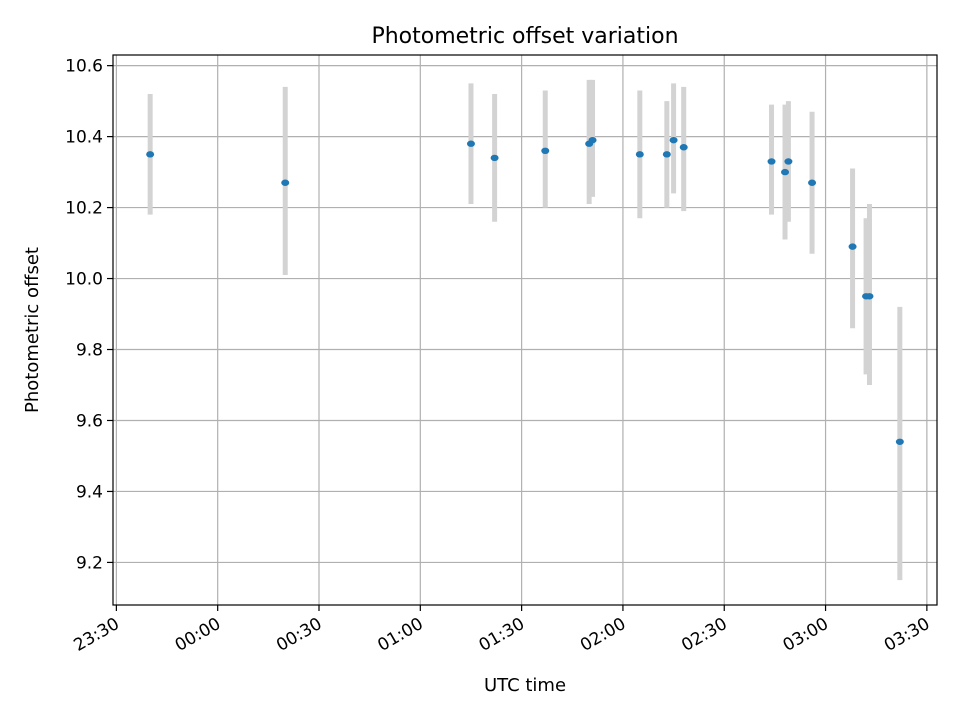 This screenshot has height=720, width=960. I want to click on y-tick-label: 9.6, so click(89, 421).